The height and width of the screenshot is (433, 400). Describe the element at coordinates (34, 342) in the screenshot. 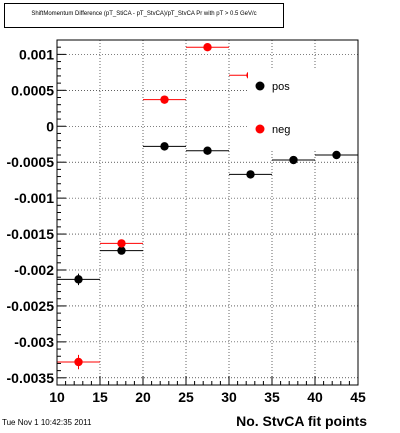

I see `y-tick-label: -0.003` at that location.